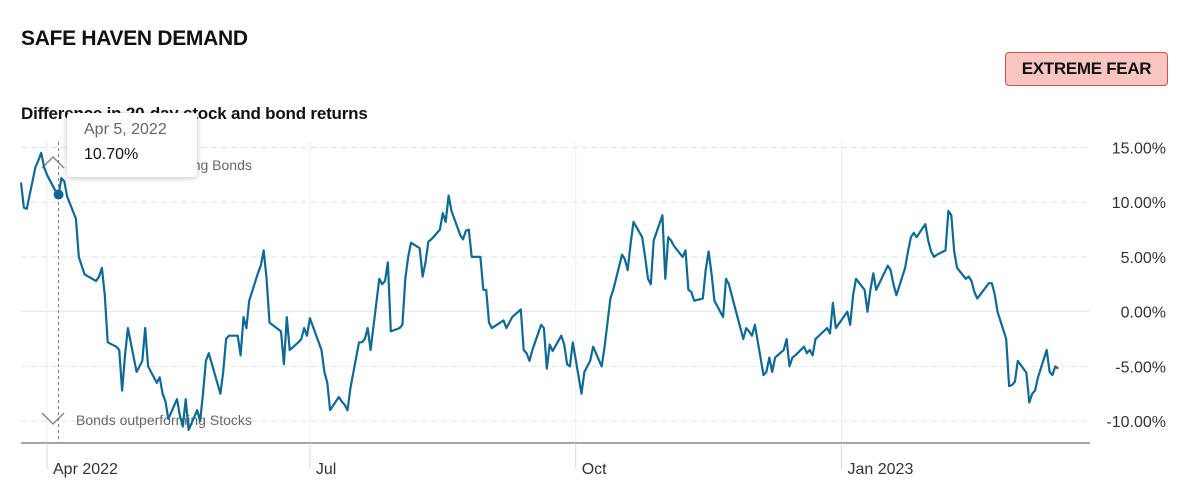 The height and width of the screenshot is (484, 1183). I want to click on chart-title: SAFE HAVEN DEMAND, so click(134, 38).